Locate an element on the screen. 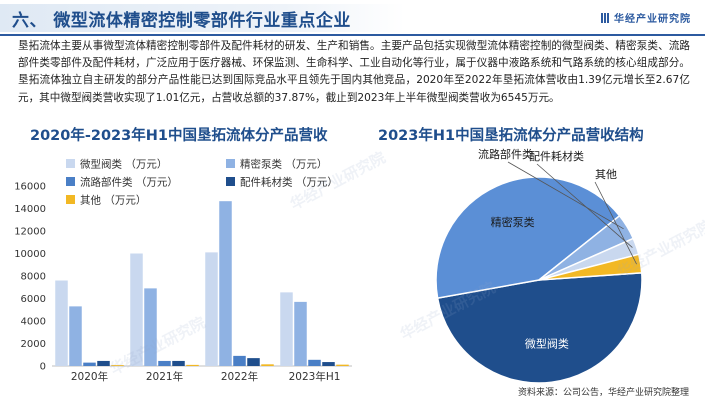  page-header: 六、 微型流体精密控制零部件行业重点企业 华经产业研究院 is located at coordinates (352, 18).